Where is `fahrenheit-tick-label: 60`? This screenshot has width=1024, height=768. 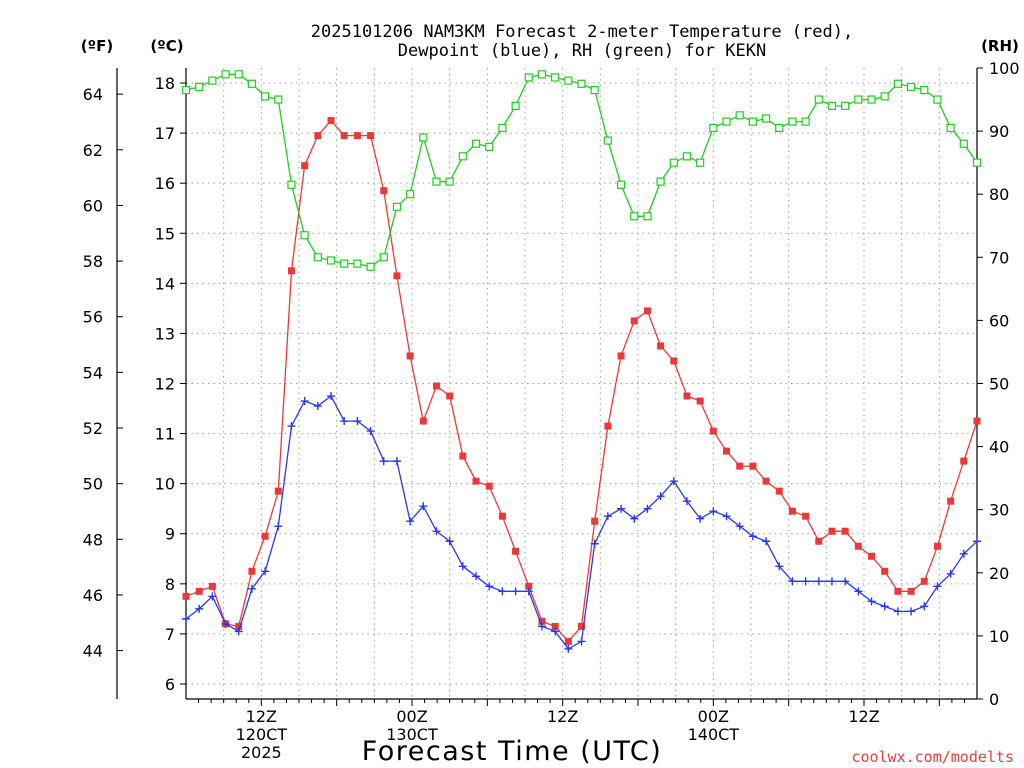
fahrenheit-tick-label: 60 is located at coordinates (93, 205).